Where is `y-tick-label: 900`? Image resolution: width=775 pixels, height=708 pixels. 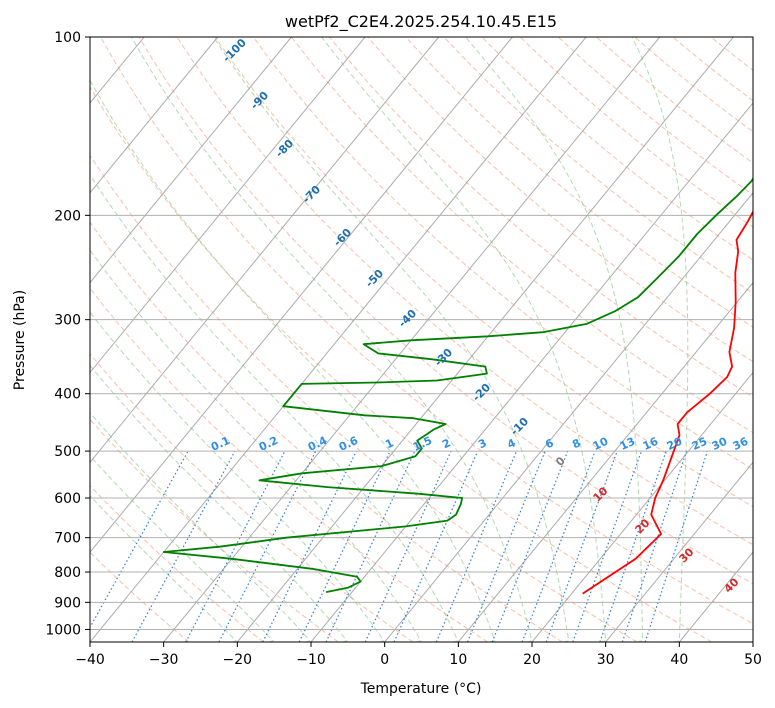 y-tick-label: 900 is located at coordinates (67, 603).